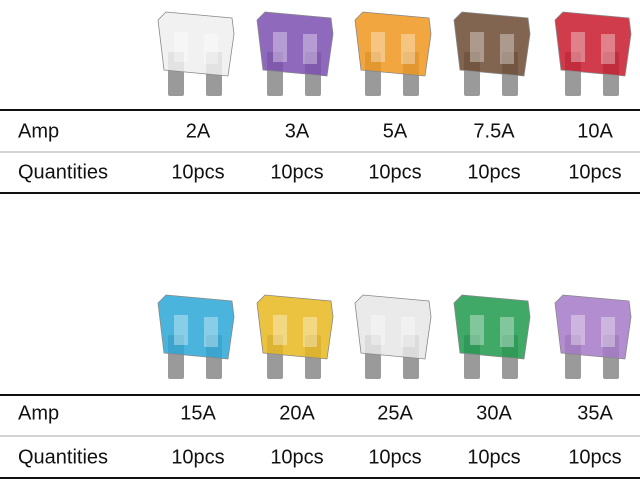  Describe the element at coordinates (297, 131) in the screenshot. I see `table-cell: 3A` at that location.